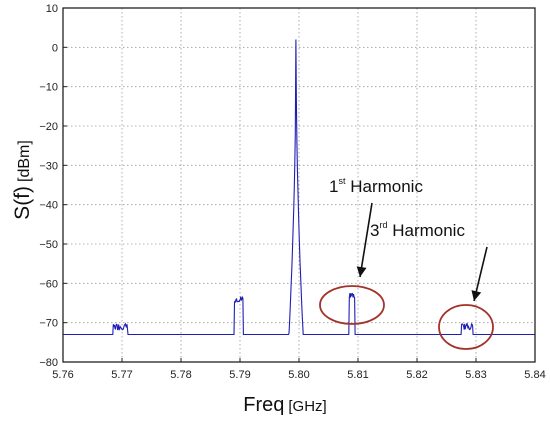 The height and width of the screenshot is (423, 550). I want to click on y-tick-label: 0, so click(55, 48).